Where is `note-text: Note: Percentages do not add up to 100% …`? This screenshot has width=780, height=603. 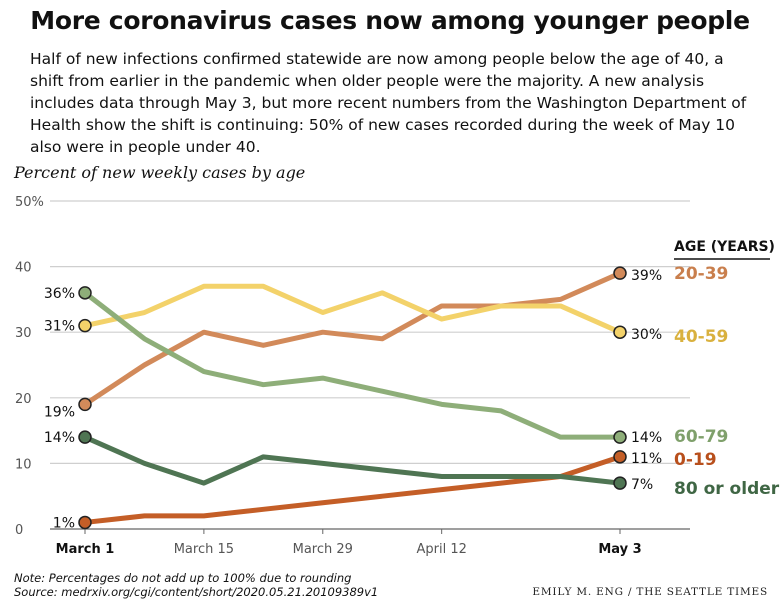
note-text: Note: Percentages do not add up to 100% … is located at coordinates (183, 578).